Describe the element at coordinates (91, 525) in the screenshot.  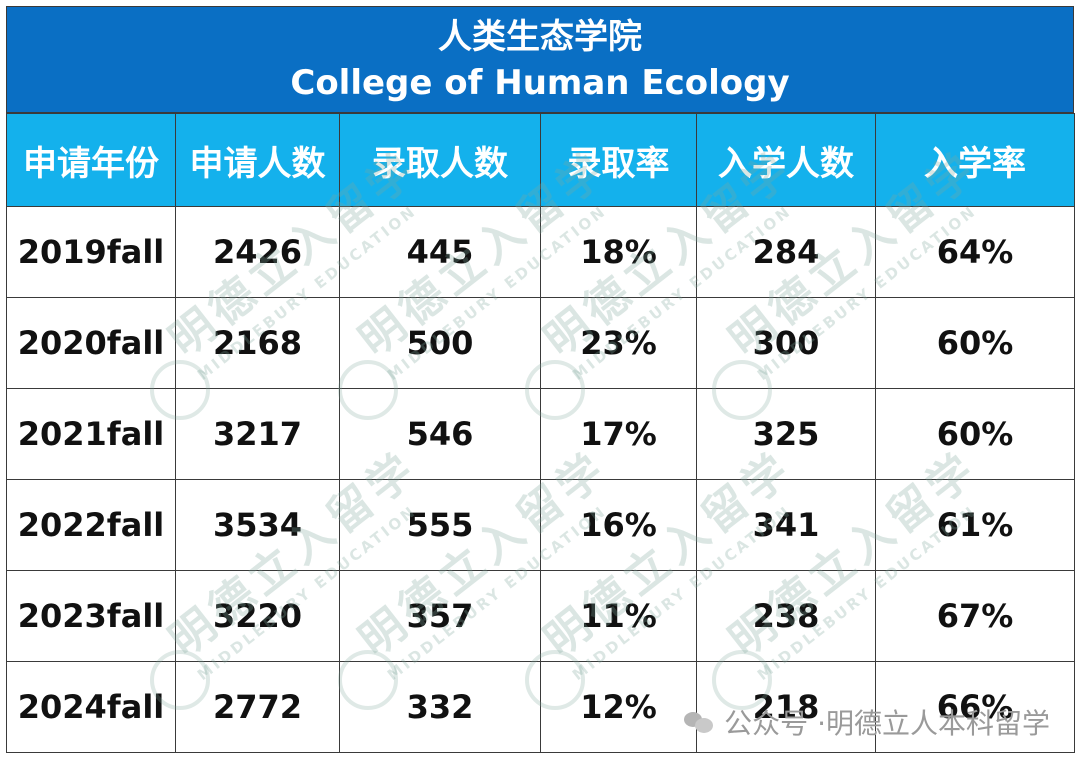
I see `cell-year: 2022fall` at that location.